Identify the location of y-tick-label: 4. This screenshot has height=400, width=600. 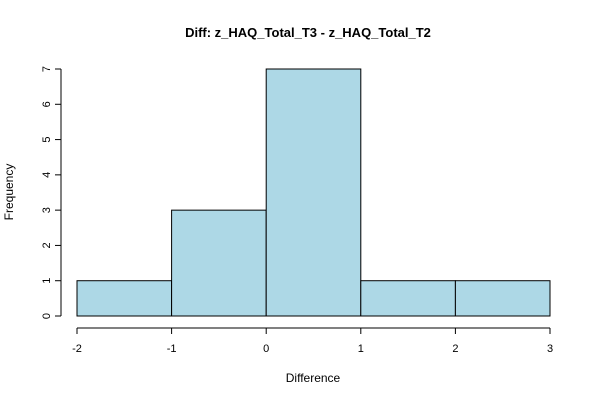
(47, 175).